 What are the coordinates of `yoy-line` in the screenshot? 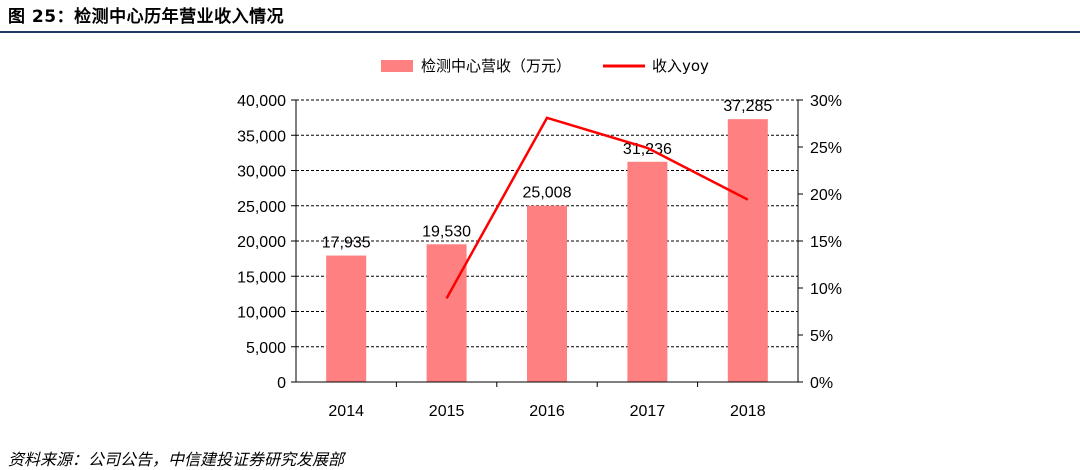 It's located at (597, 207).